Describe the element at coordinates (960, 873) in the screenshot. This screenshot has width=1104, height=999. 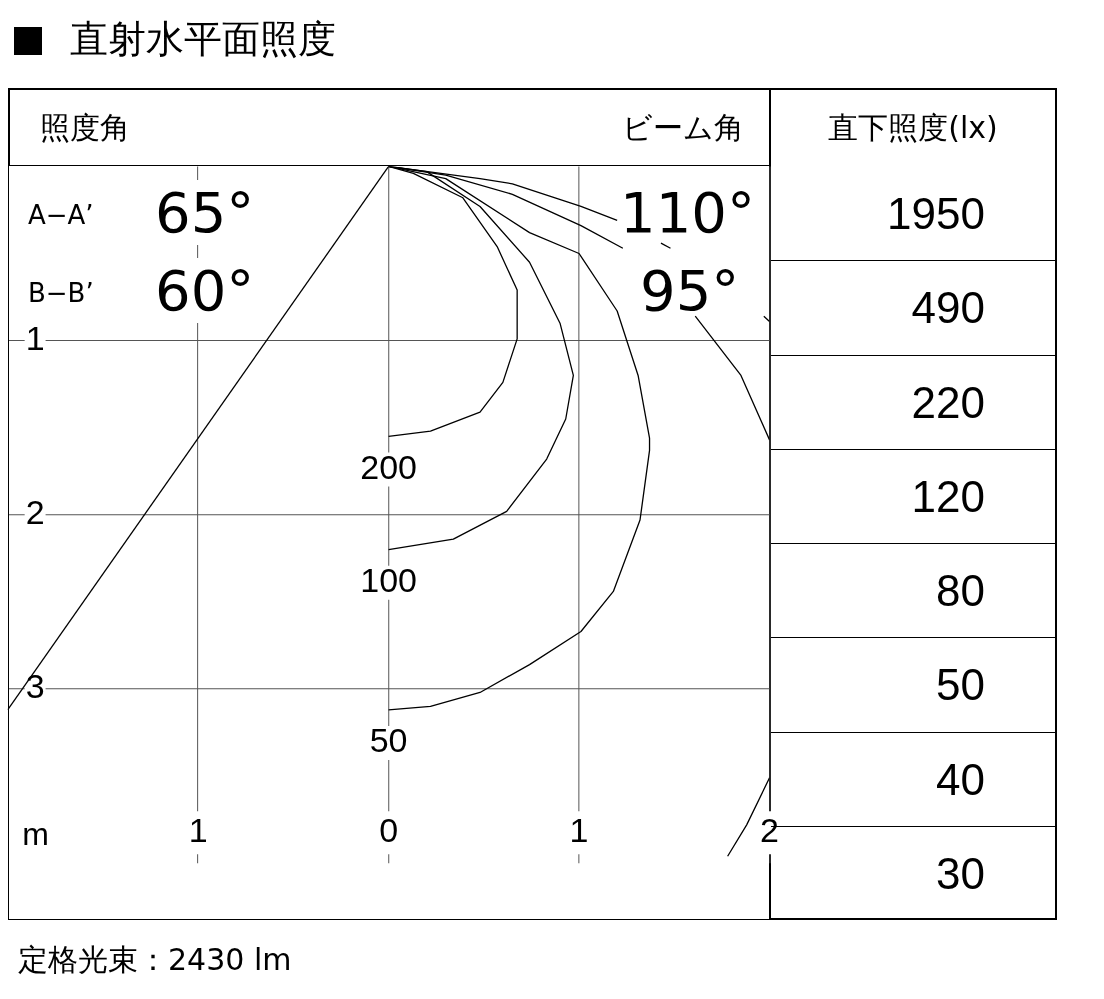
I see `text: 30` at that location.